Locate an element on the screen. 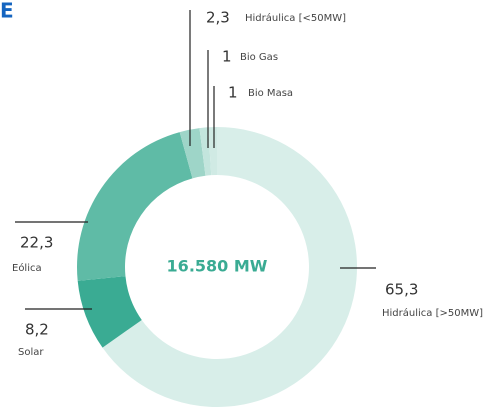 This screenshot has height=412, width=501. value-label: 65,3 is located at coordinates (401, 290).